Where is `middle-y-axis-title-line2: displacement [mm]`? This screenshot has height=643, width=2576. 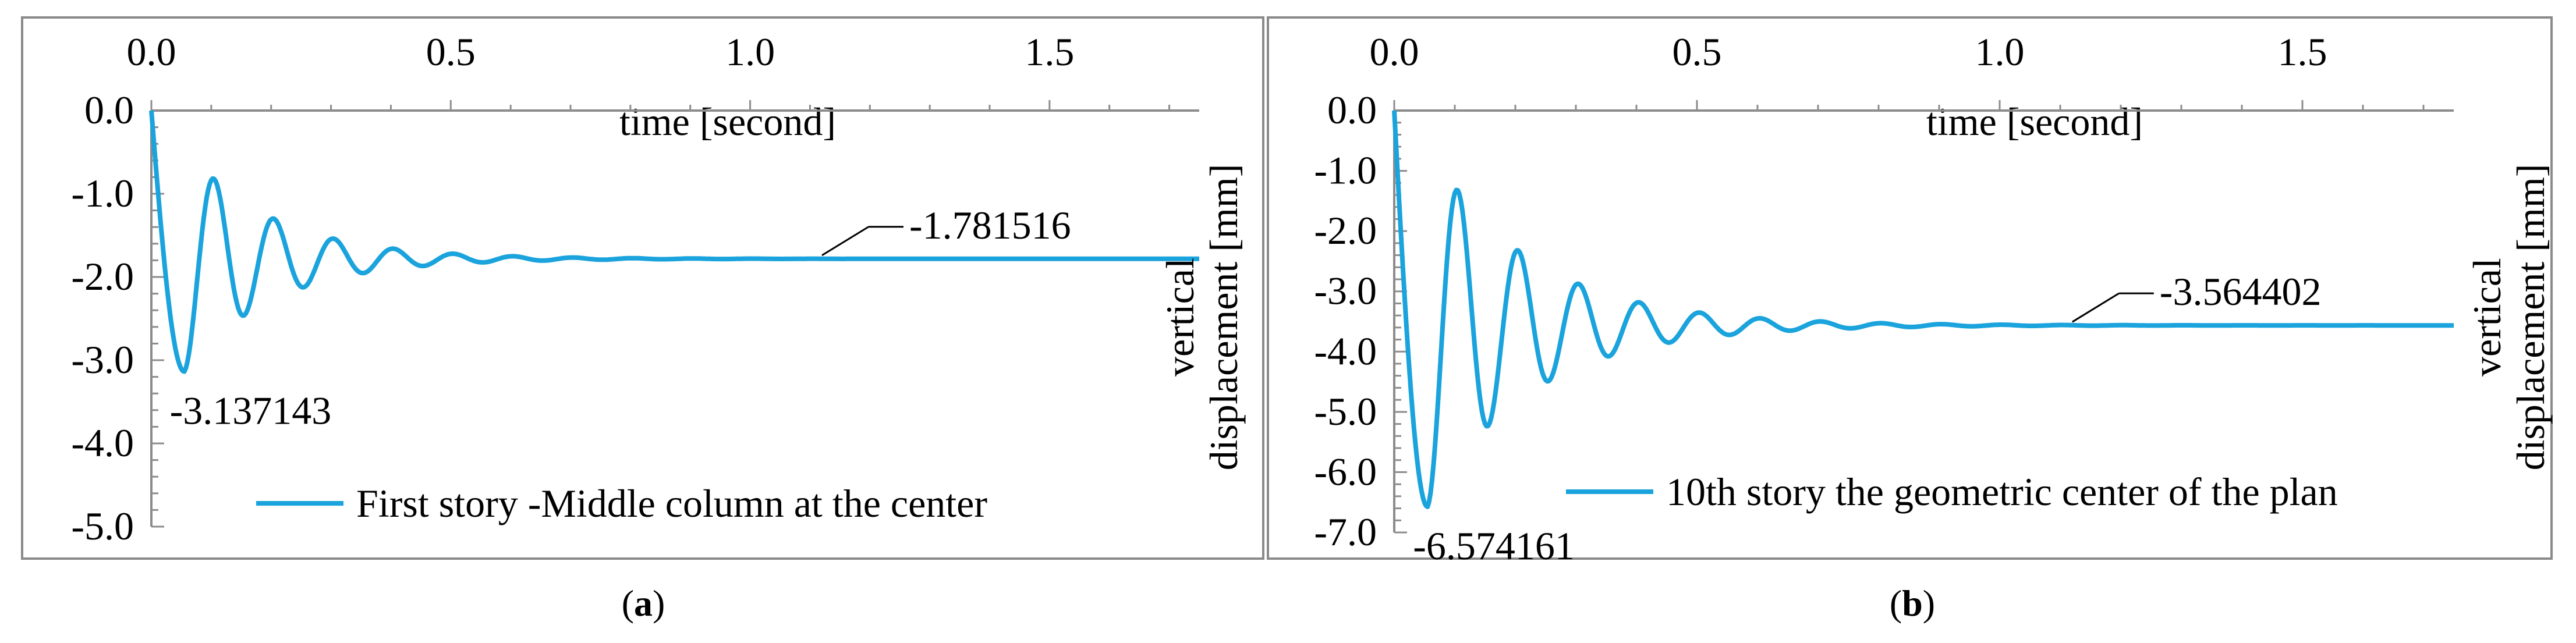 middle-y-axis-title-line2: displacement [mm] is located at coordinates (1224, 318).